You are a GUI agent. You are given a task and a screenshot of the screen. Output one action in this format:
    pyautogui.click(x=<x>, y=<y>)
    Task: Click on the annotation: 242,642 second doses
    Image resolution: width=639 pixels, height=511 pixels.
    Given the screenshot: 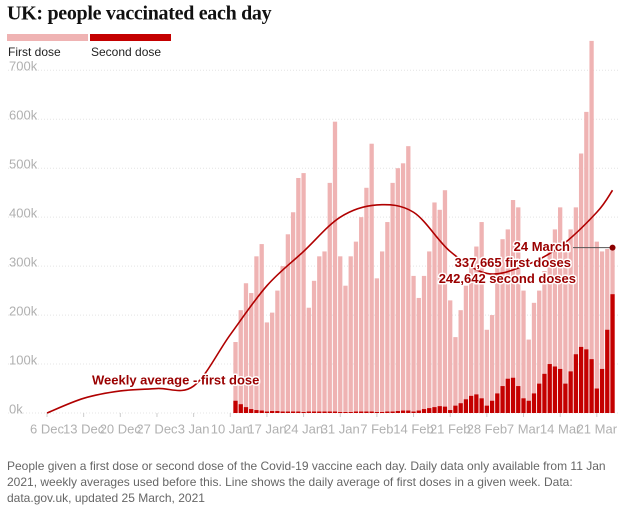 What is the action you would take?
    pyautogui.click(x=507, y=278)
    